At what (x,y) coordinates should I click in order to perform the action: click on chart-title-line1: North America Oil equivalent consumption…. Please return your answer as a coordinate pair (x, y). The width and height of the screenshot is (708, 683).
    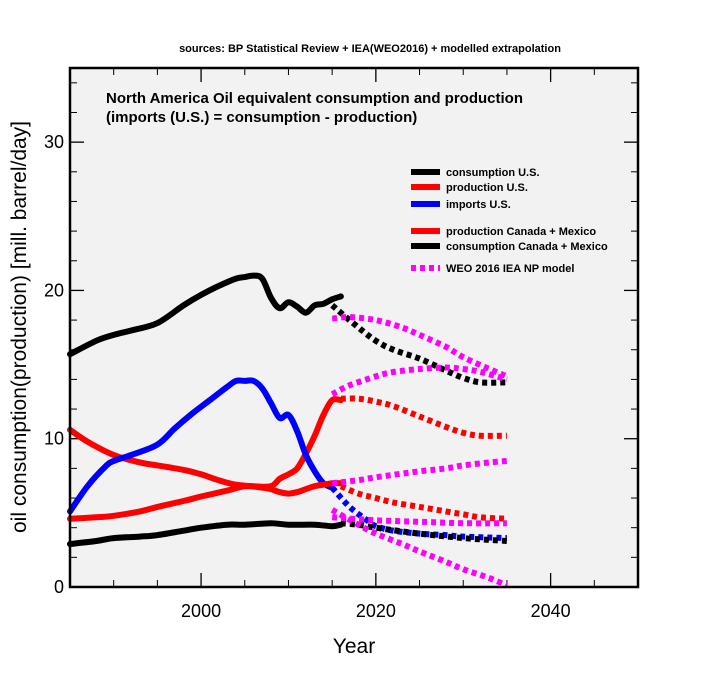
    Looking at the image, I should click on (314, 98).